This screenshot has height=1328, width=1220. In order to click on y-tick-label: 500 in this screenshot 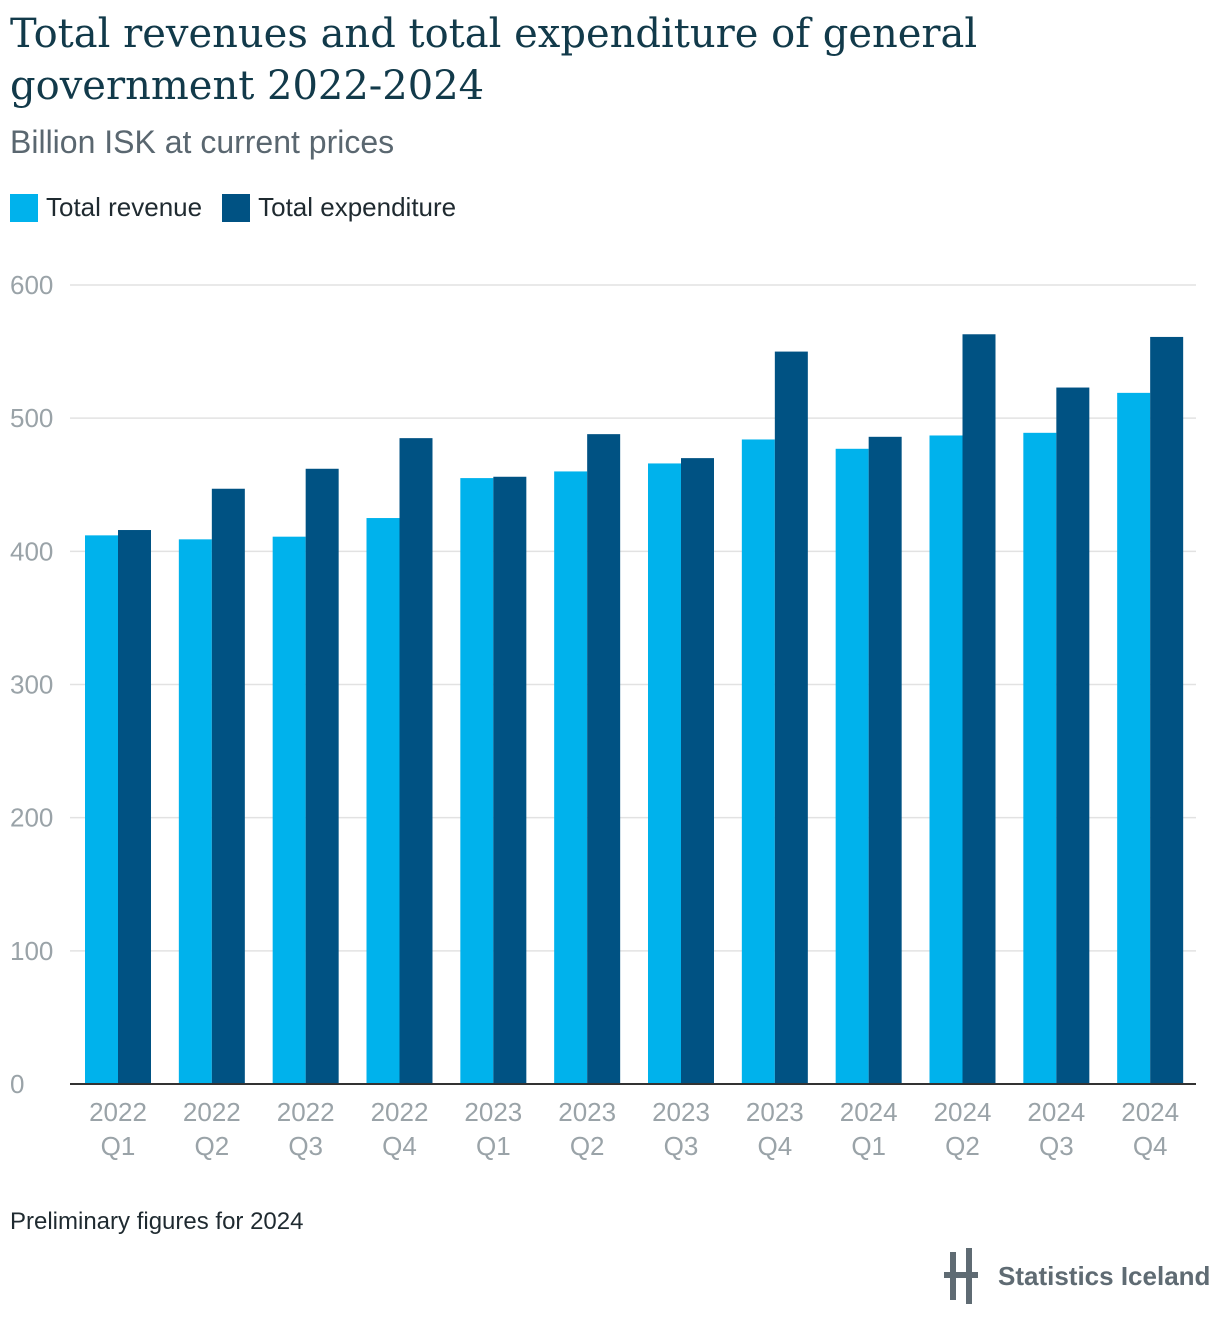, I will do `click(31, 418)`.